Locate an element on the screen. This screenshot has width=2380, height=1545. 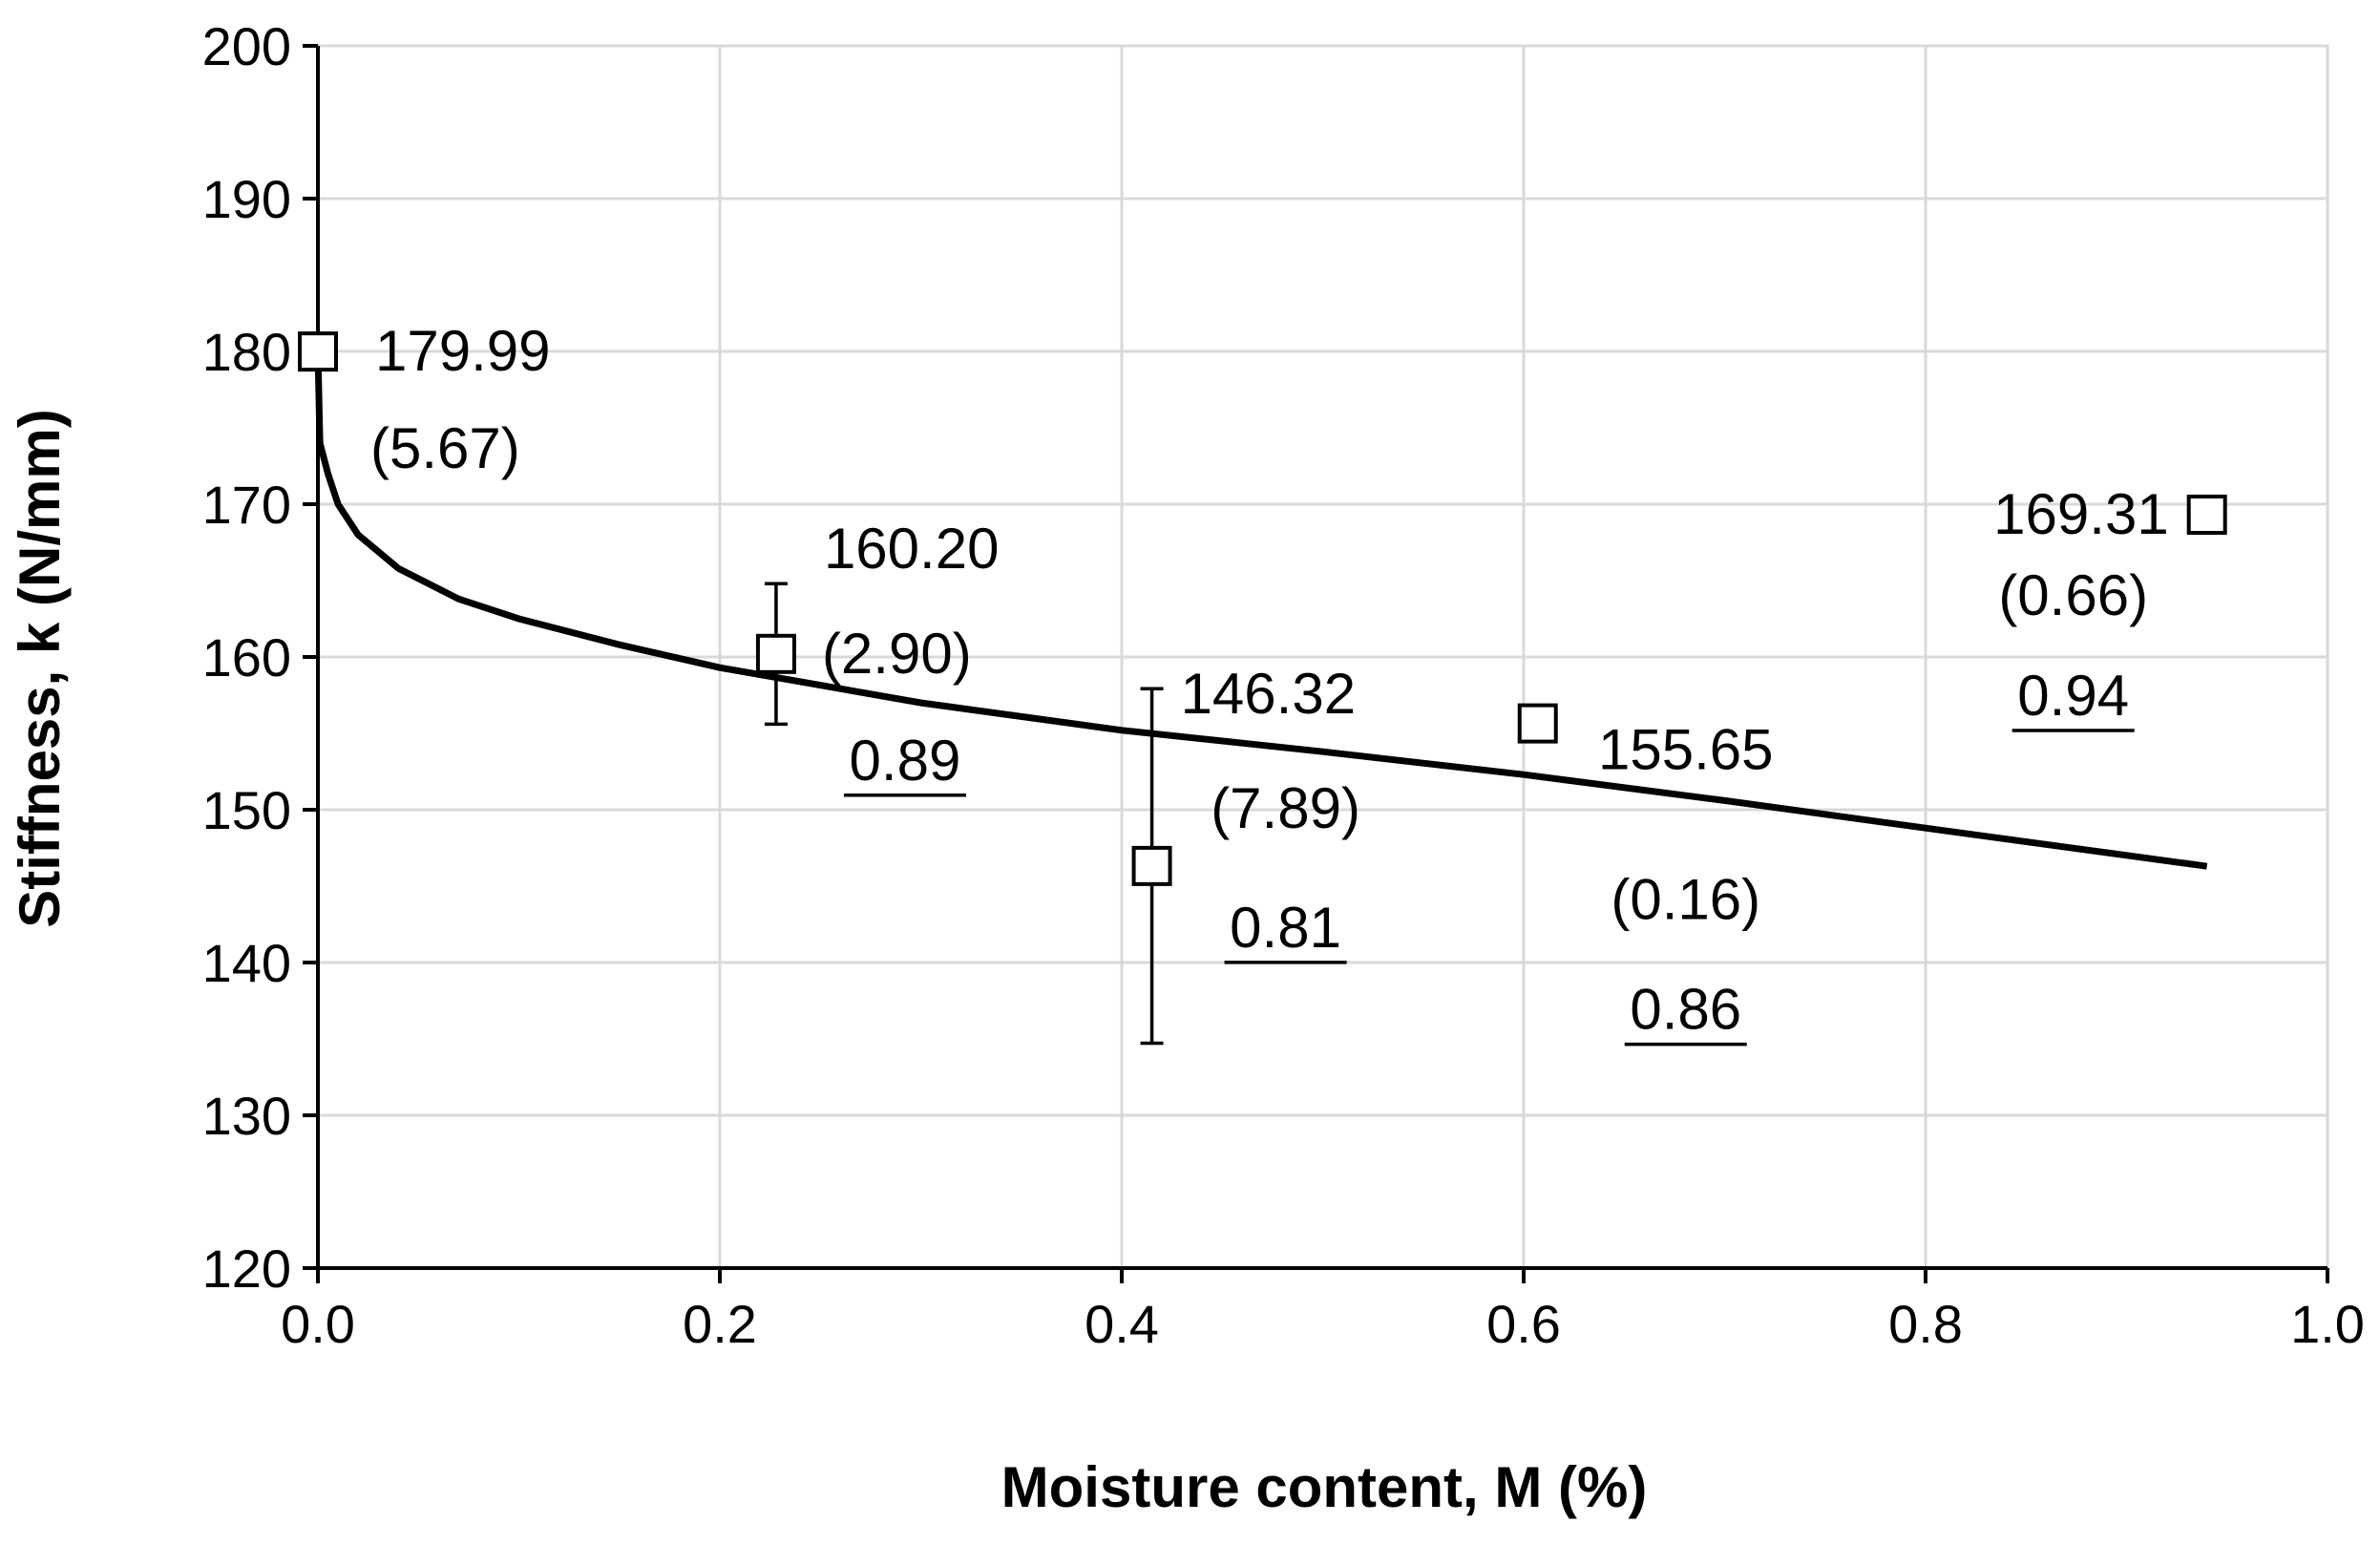
y-tick-label: 160 is located at coordinates (246, 657).